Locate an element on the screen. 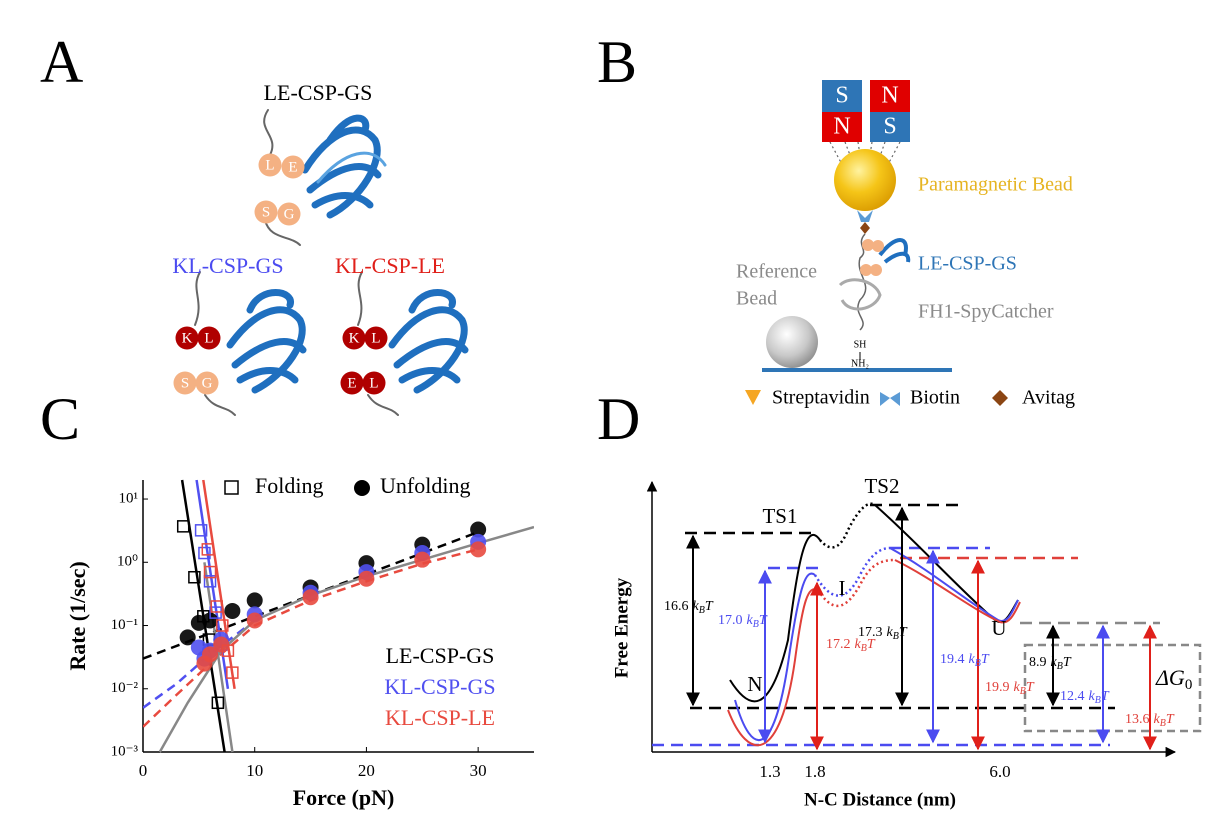 This screenshot has width=1212, height=829. y-tick-label: 10⁻³ is located at coordinates (125, 751).